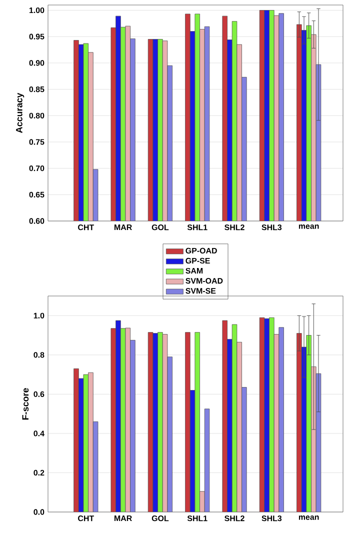 Image resolution: width=352 pixels, height=533 pixels. What do you see at coordinates (20, 112) in the screenshot?
I see `y-axis-title: Accuracy` at bounding box center [20, 112].